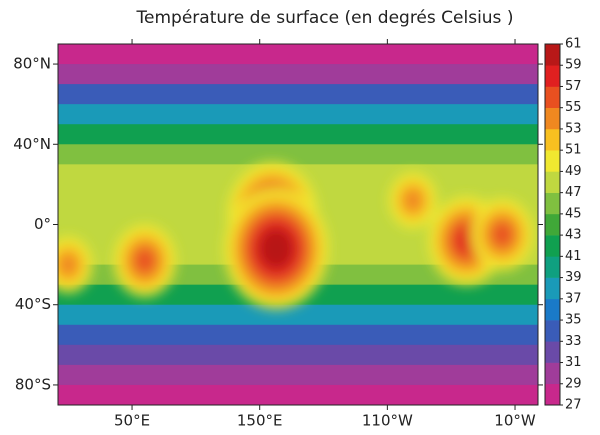 The height and width of the screenshot is (435, 600). Describe the element at coordinates (573, 383) in the screenshot. I see `colorbar-label: 29` at that location.